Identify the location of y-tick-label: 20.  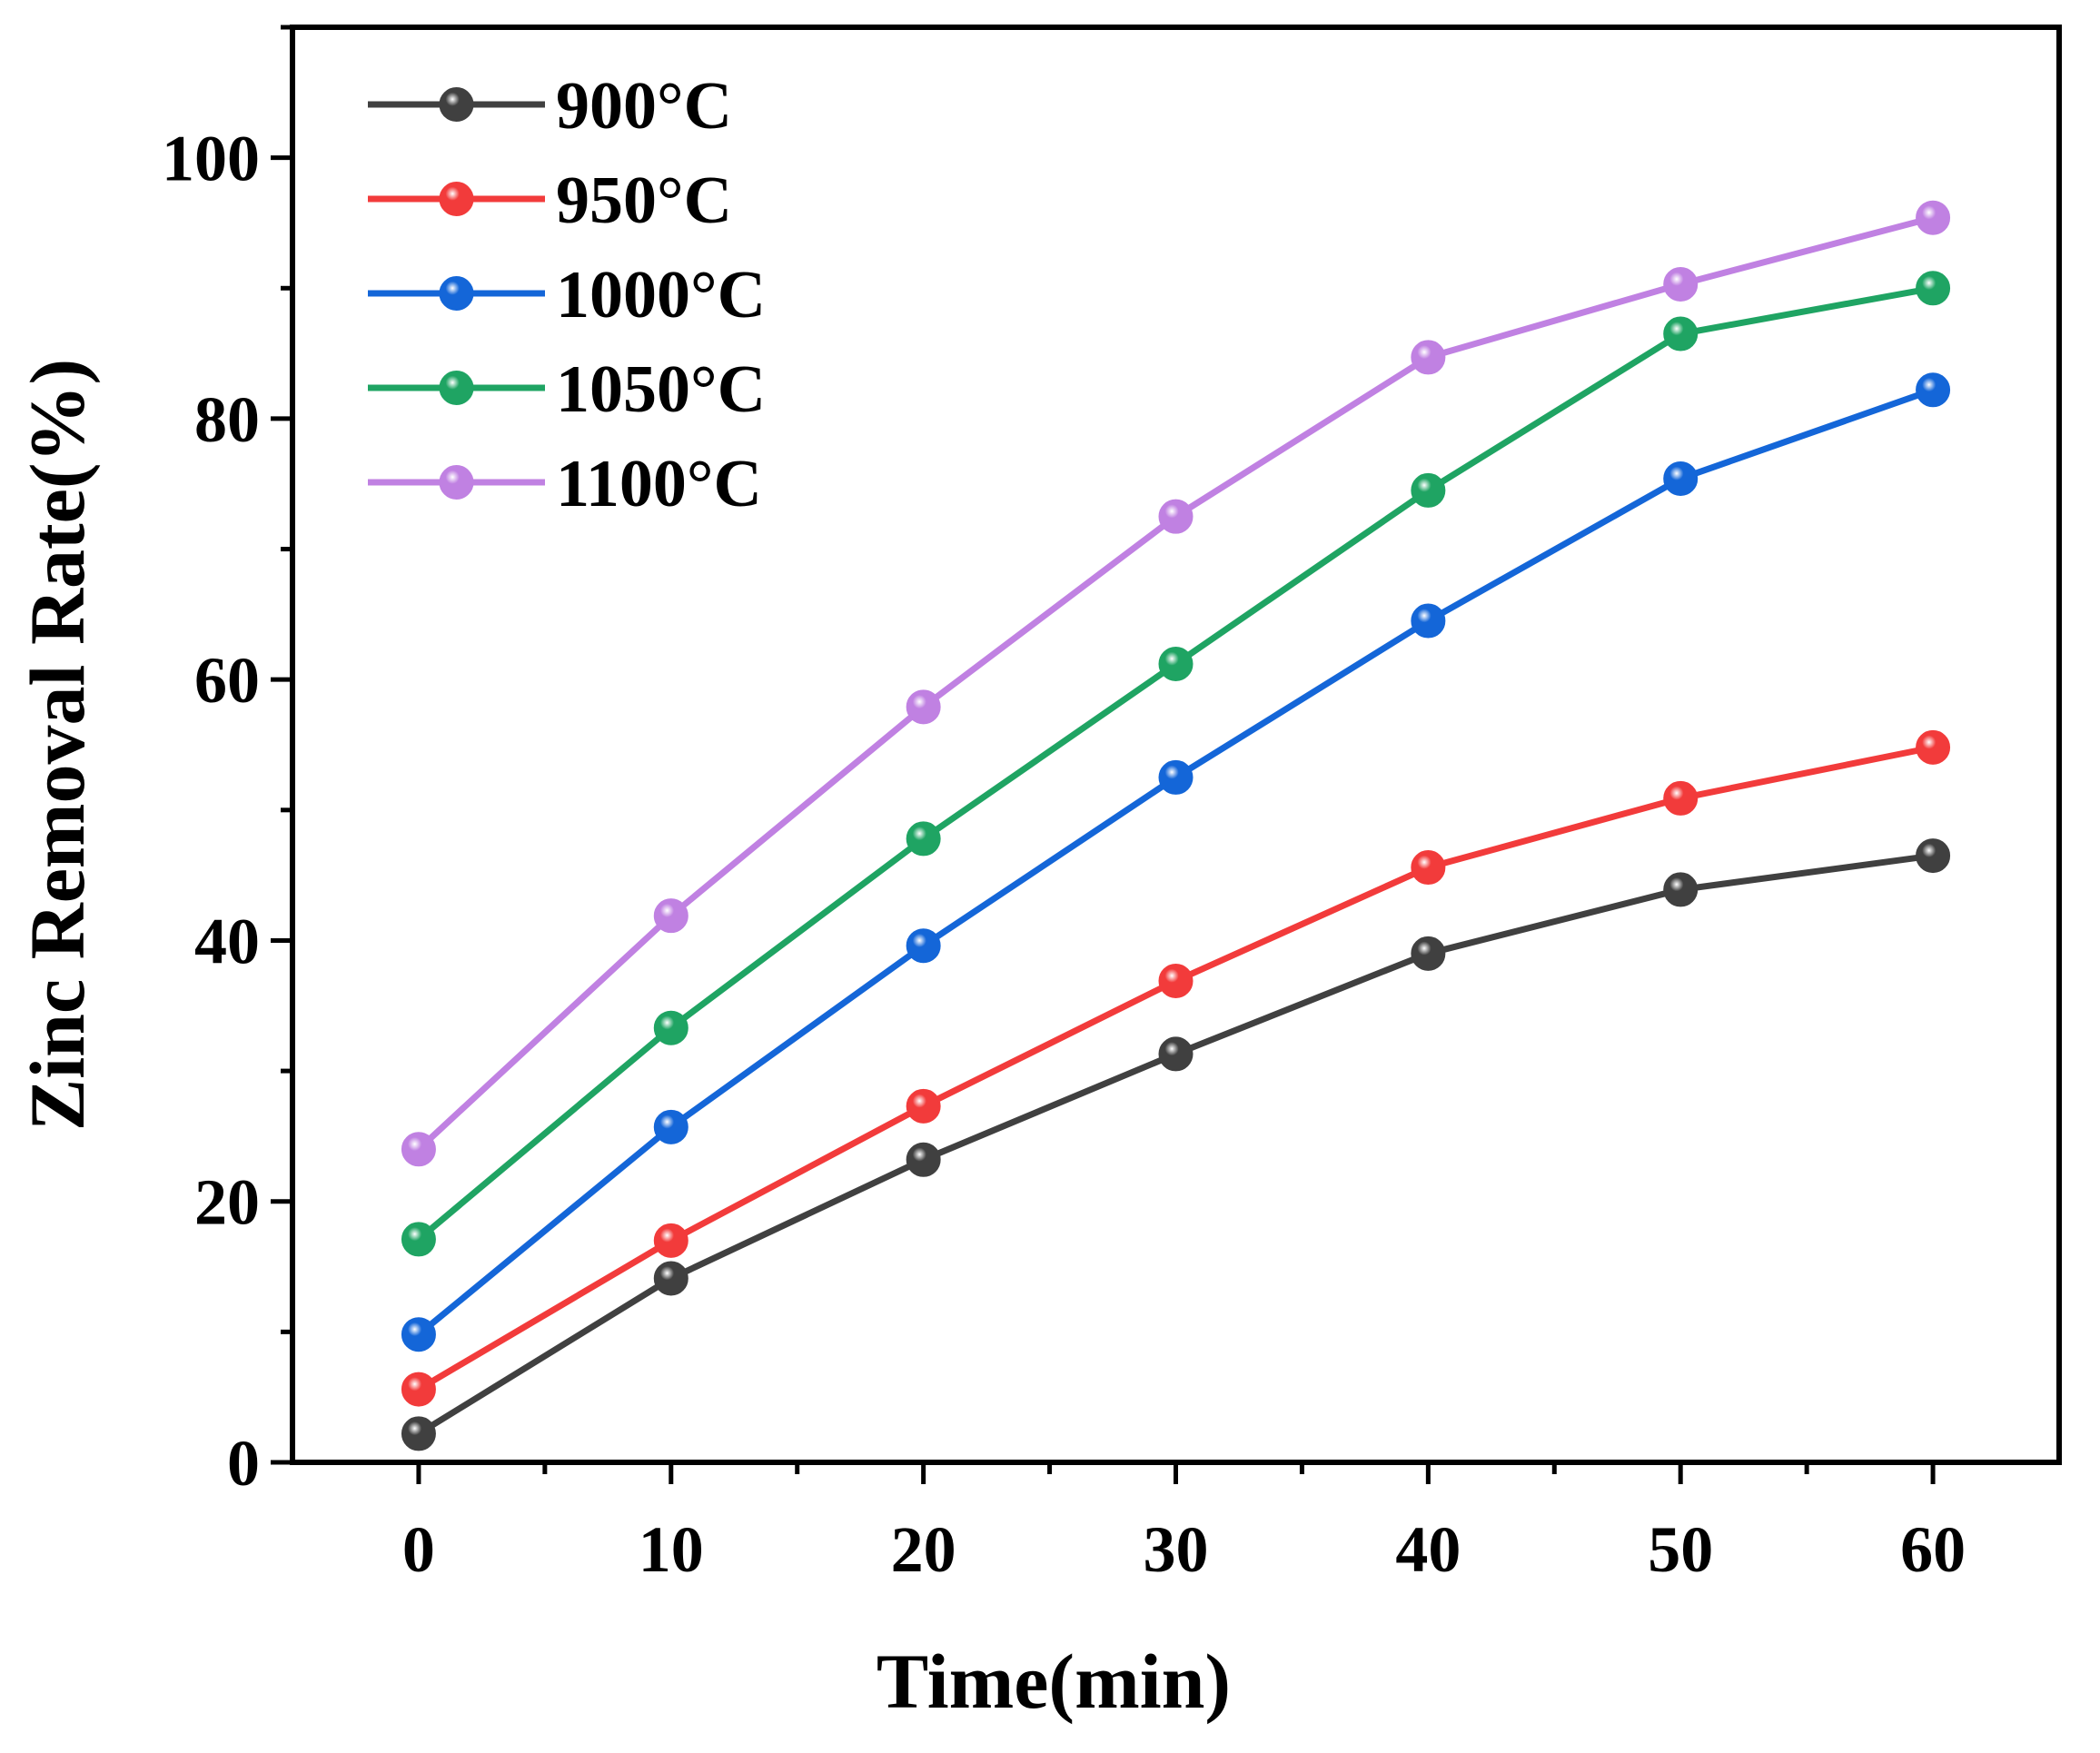
(227, 1202).